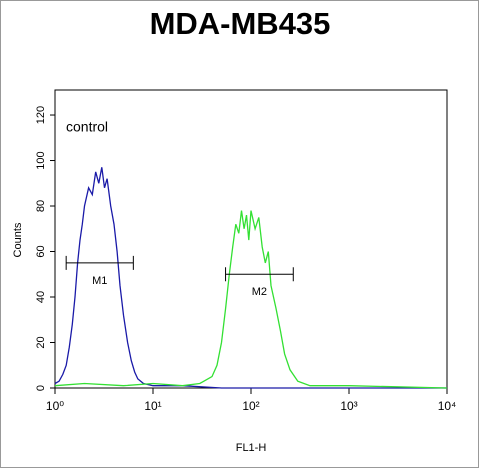 Image resolution: width=479 pixels, height=468 pixels. I want to click on marker-label: M1, so click(99, 281).